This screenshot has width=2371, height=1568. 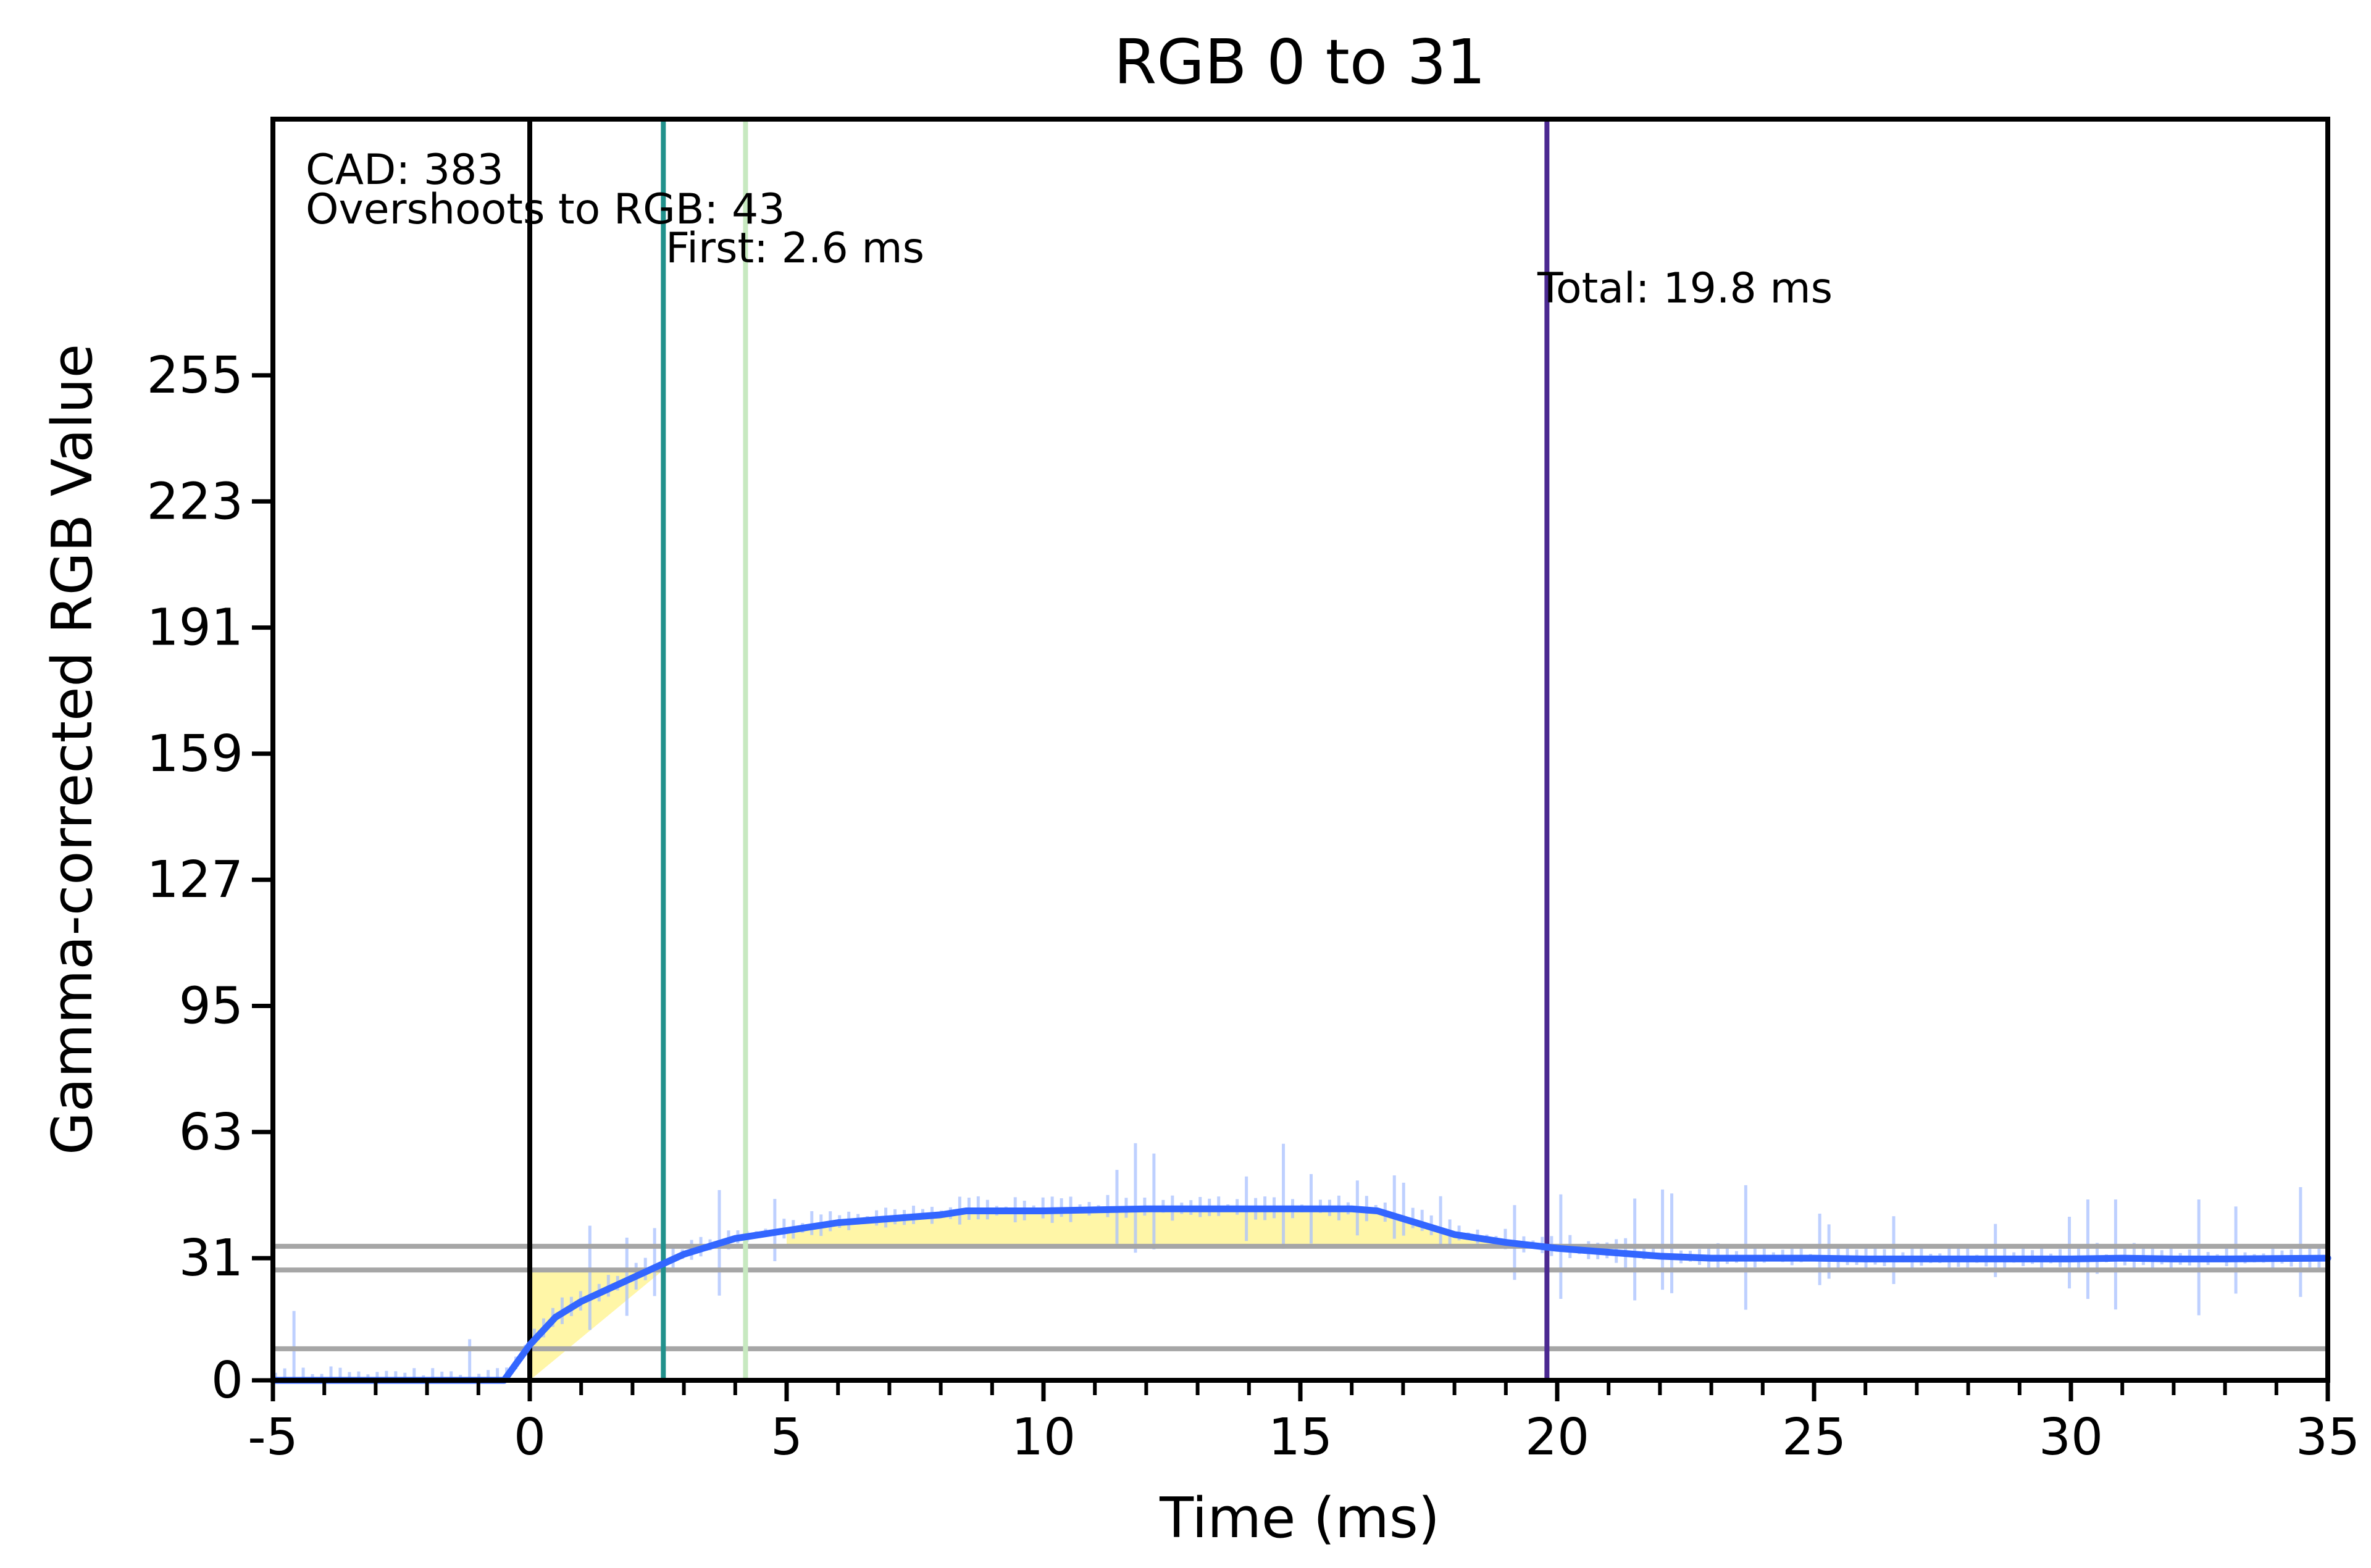 What do you see at coordinates (273, 1437) in the screenshot?
I see `x-tick-label: -5` at bounding box center [273, 1437].